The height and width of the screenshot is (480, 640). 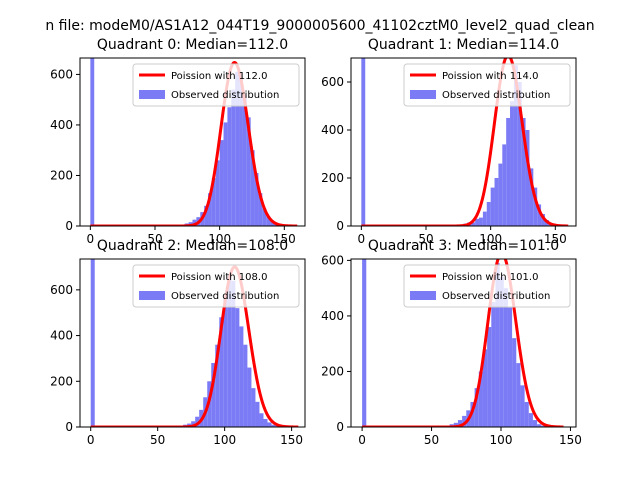 I want to click on legend-label-poisson: Poission with 101.0, so click(x=490, y=277).